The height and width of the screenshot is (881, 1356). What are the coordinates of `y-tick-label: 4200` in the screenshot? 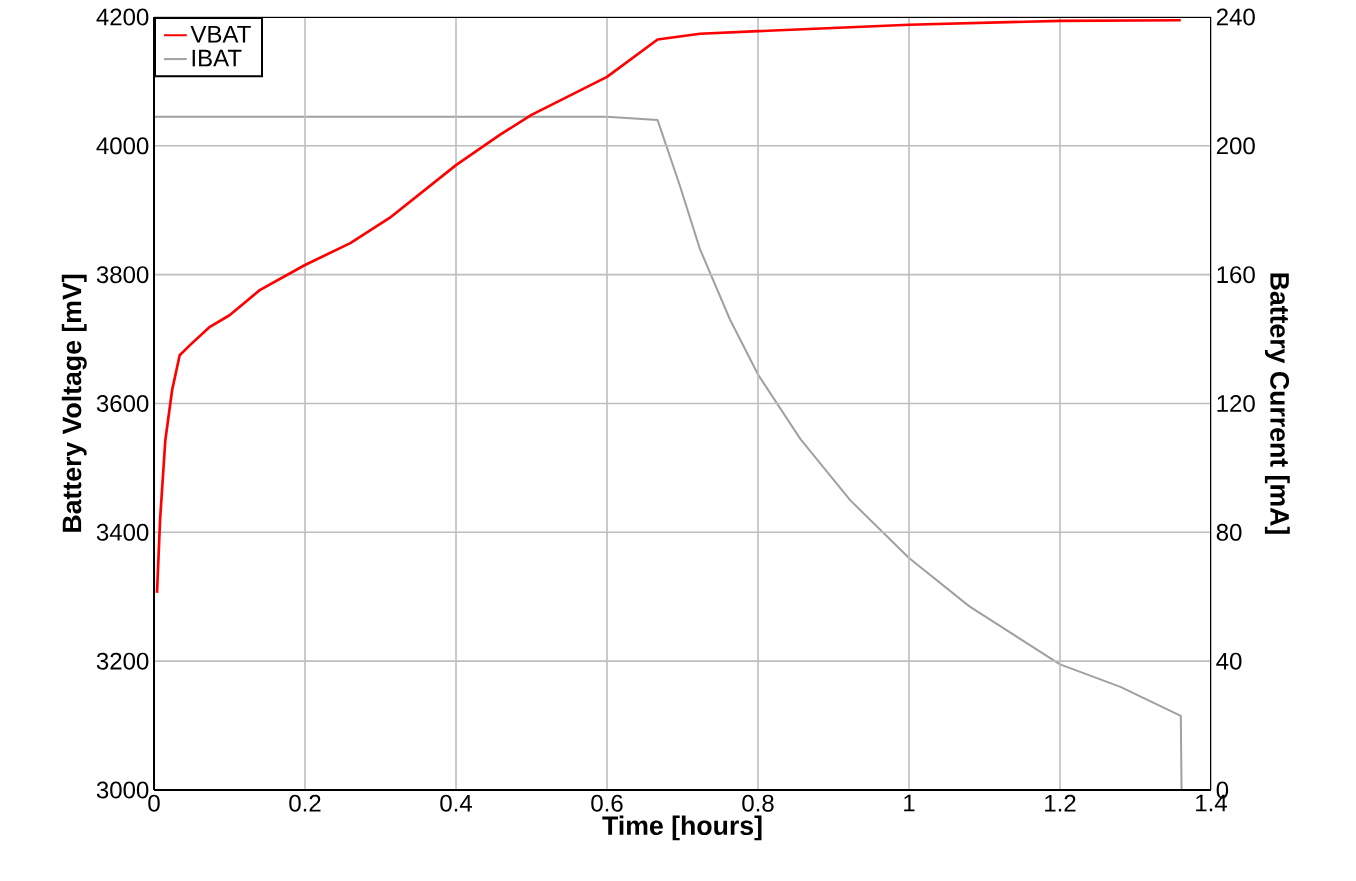 It's located at (122, 17).